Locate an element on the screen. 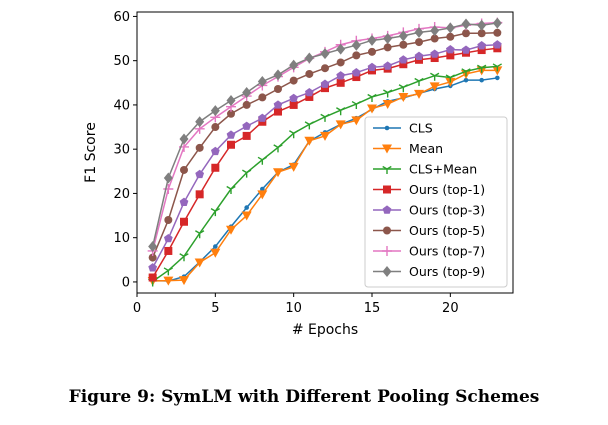  x-tick-label: 20 is located at coordinates (450, 308).